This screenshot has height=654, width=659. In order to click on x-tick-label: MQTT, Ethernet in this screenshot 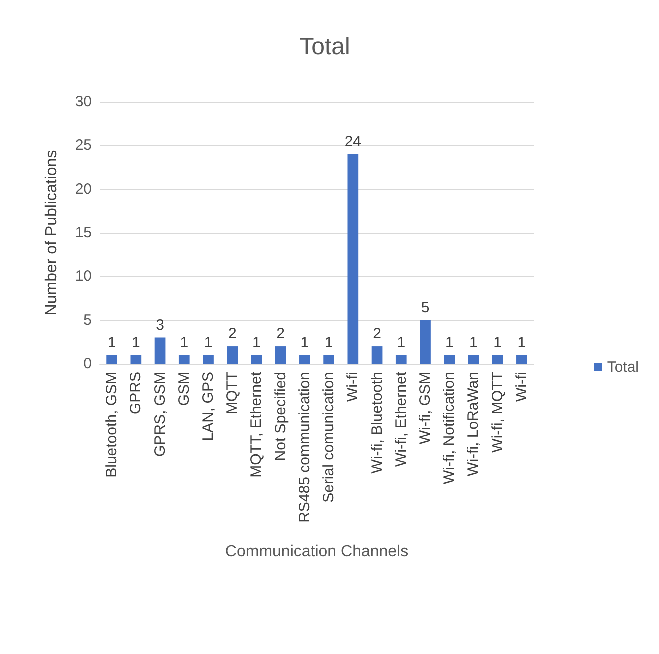, I will do `click(257, 424)`.